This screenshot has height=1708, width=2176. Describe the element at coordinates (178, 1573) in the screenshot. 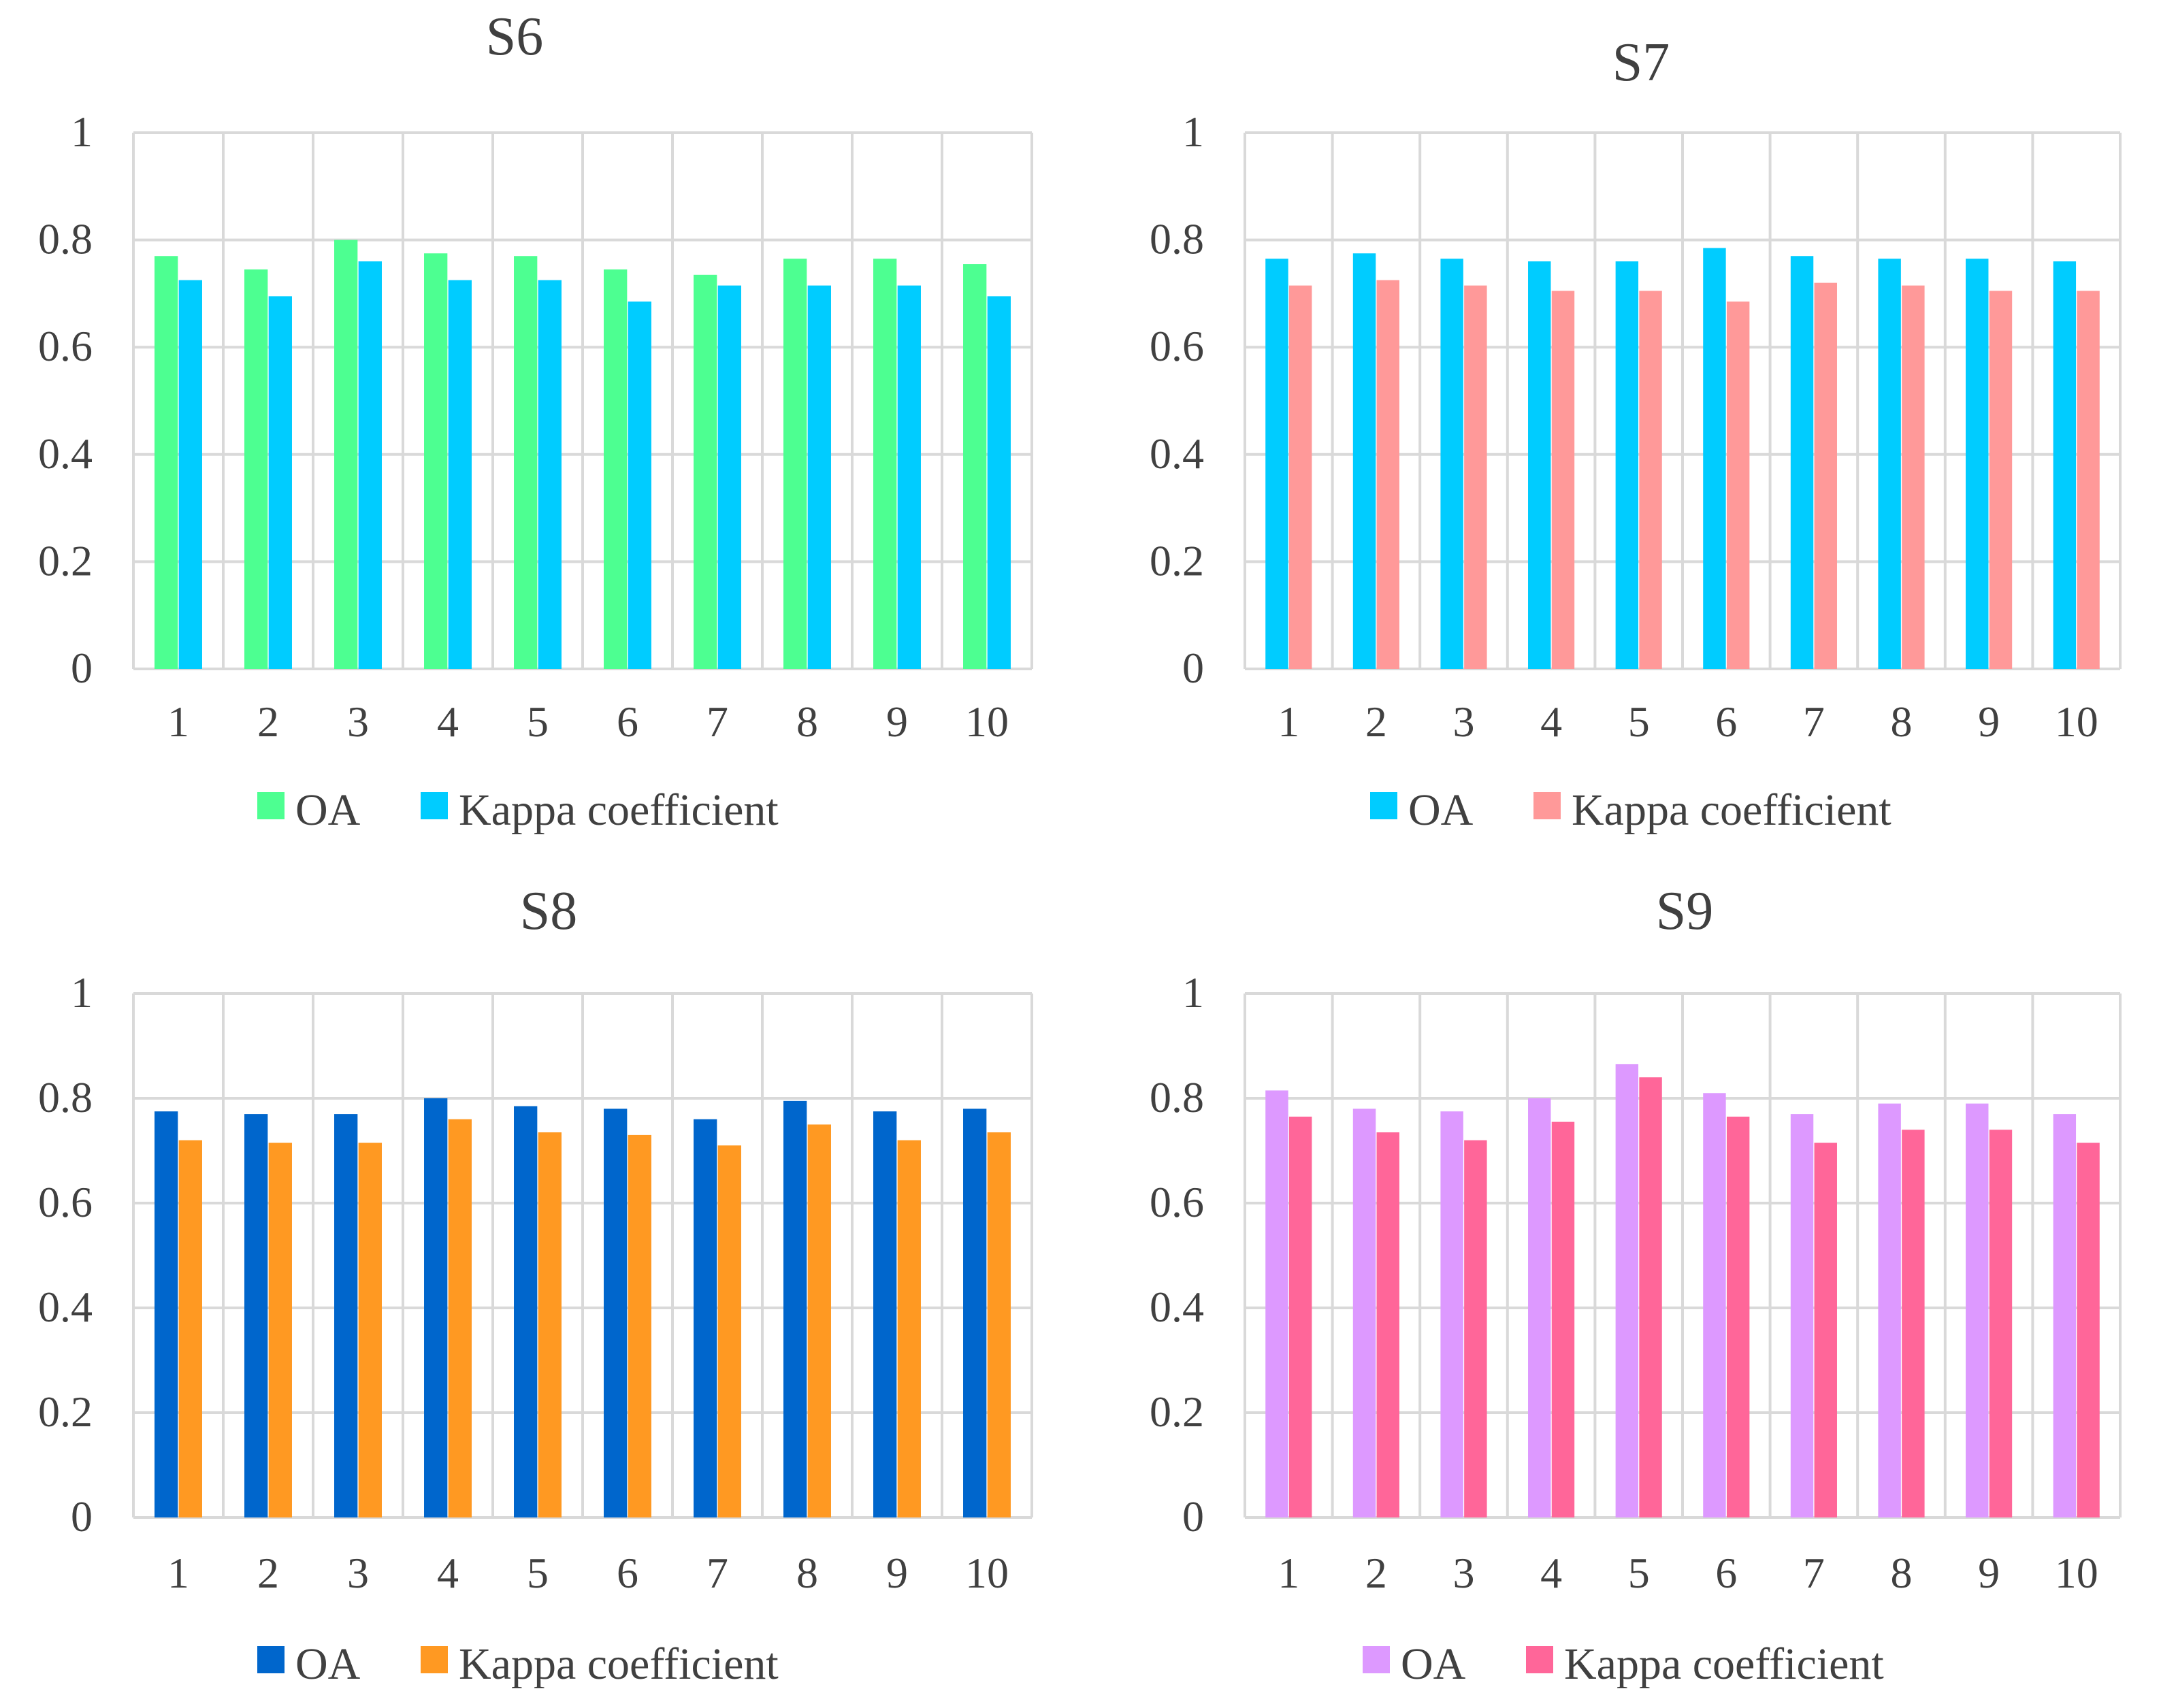

I see `x-tick-label: 1` at that location.